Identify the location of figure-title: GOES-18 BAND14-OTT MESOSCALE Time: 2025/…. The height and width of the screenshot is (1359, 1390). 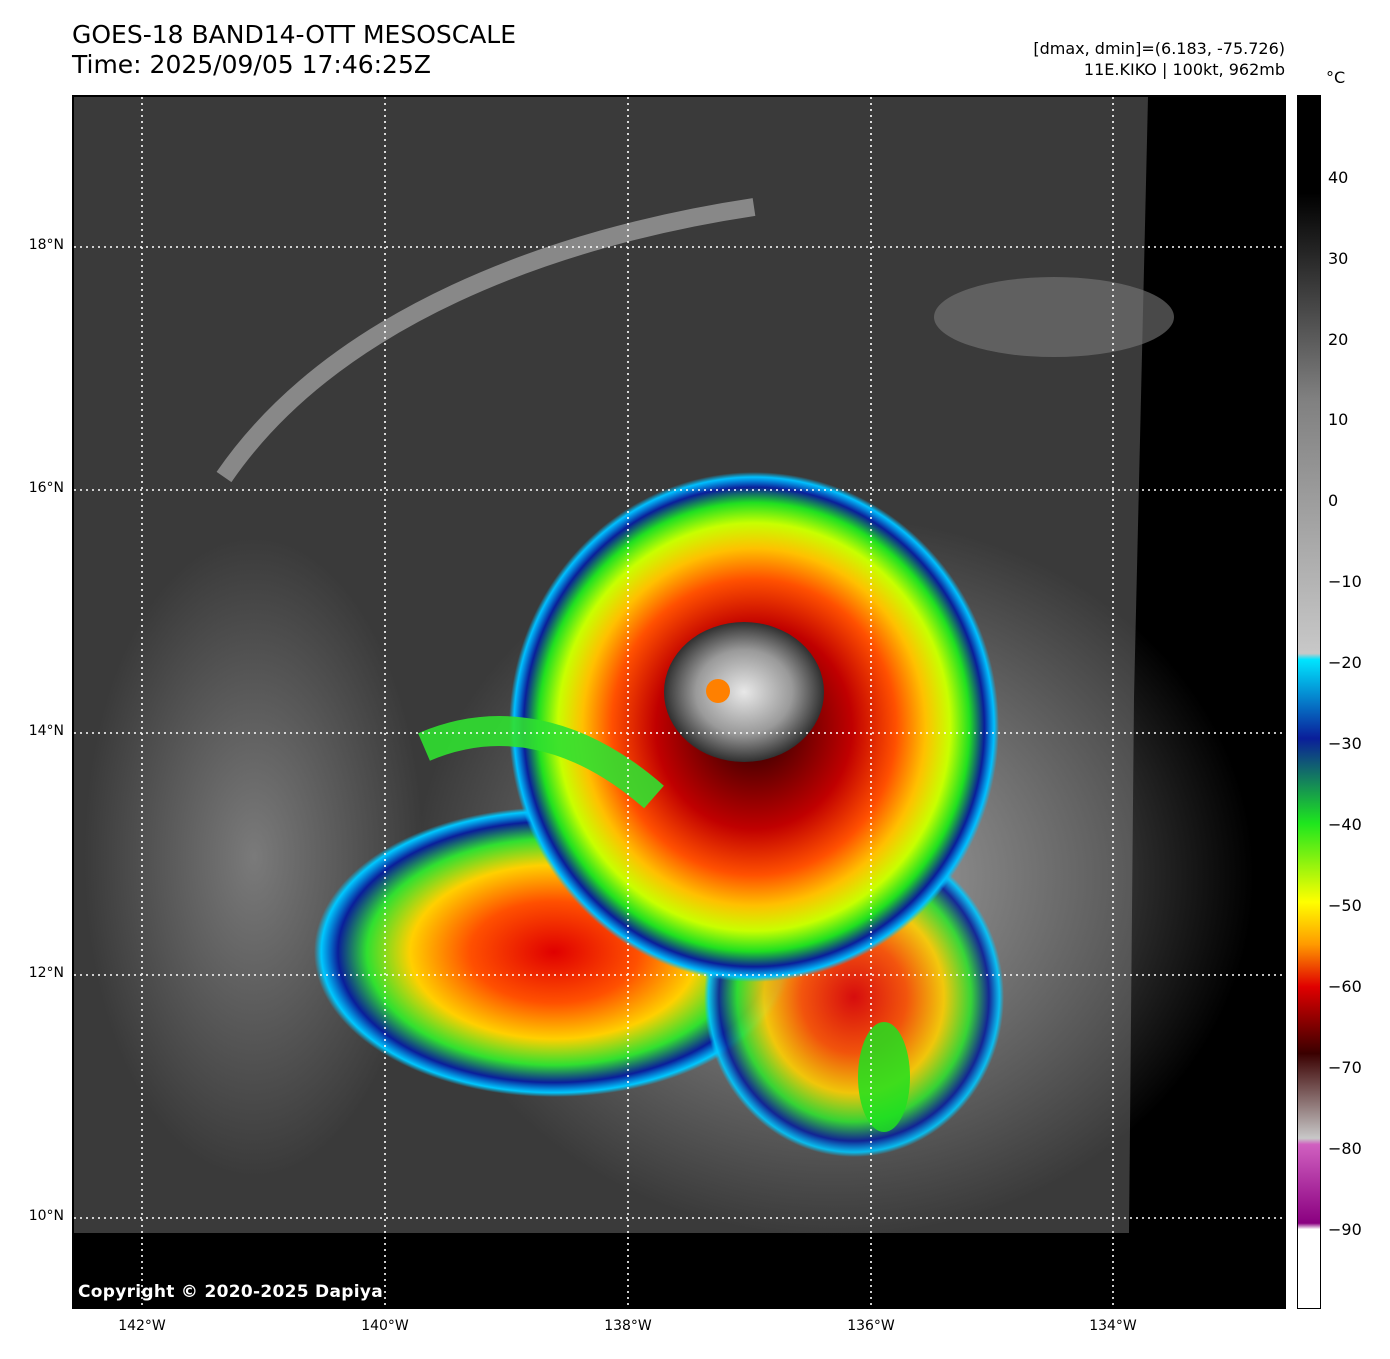
(294, 50).